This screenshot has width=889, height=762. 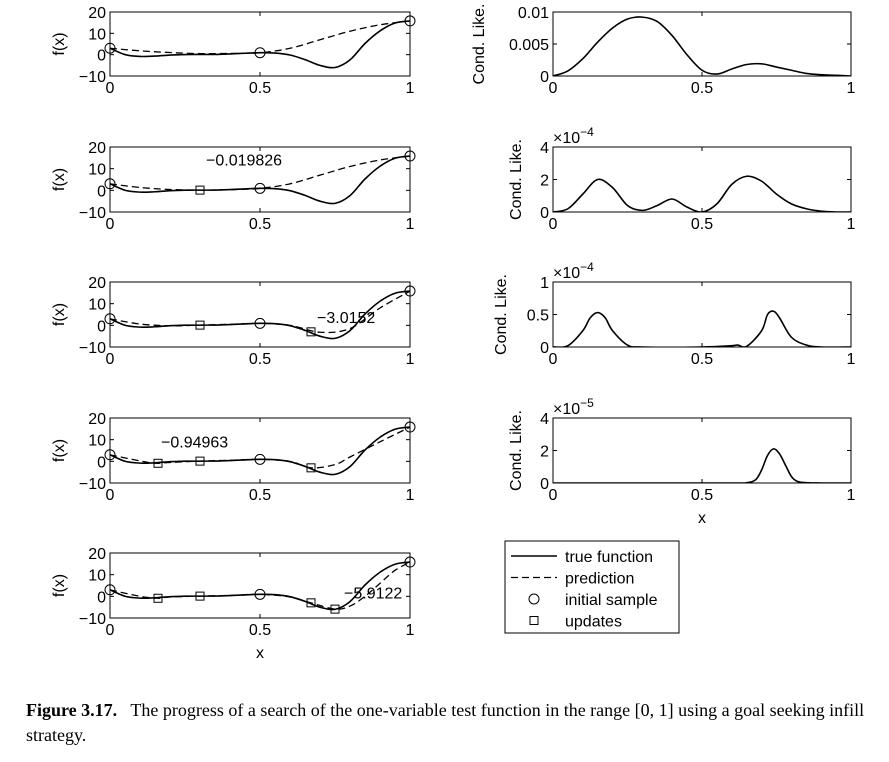 What do you see at coordinates (244, 160) in the screenshot?
I see `data-annotation: −0.019826` at bounding box center [244, 160].